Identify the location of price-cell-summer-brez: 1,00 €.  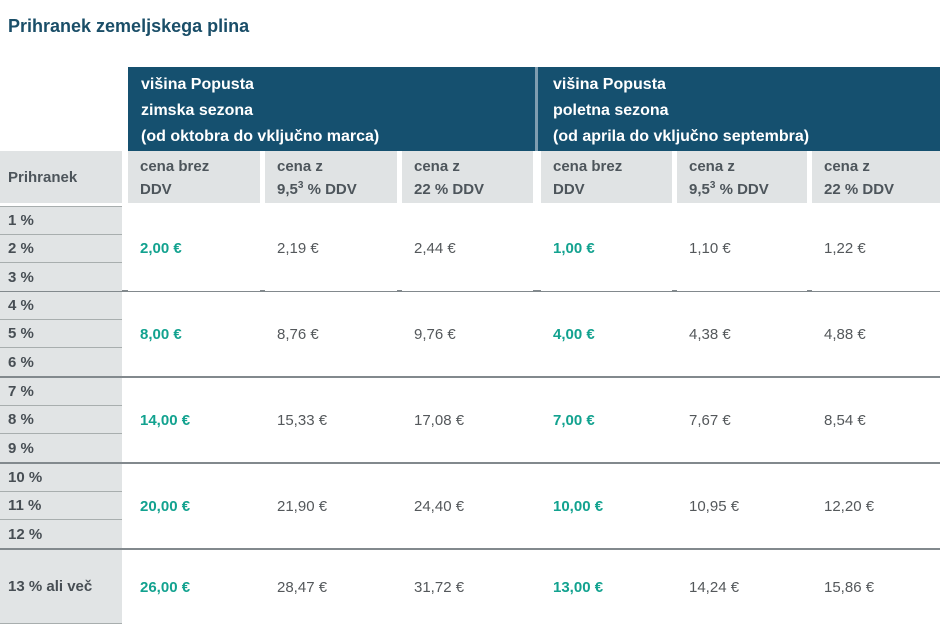
(606, 248).